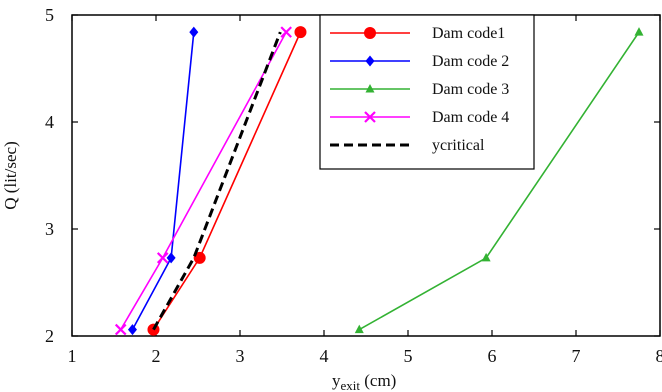  What do you see at coordinates (156, 356) in the screenshot?
I see `x-tick-label: 2` at bounding box center [156, 356].